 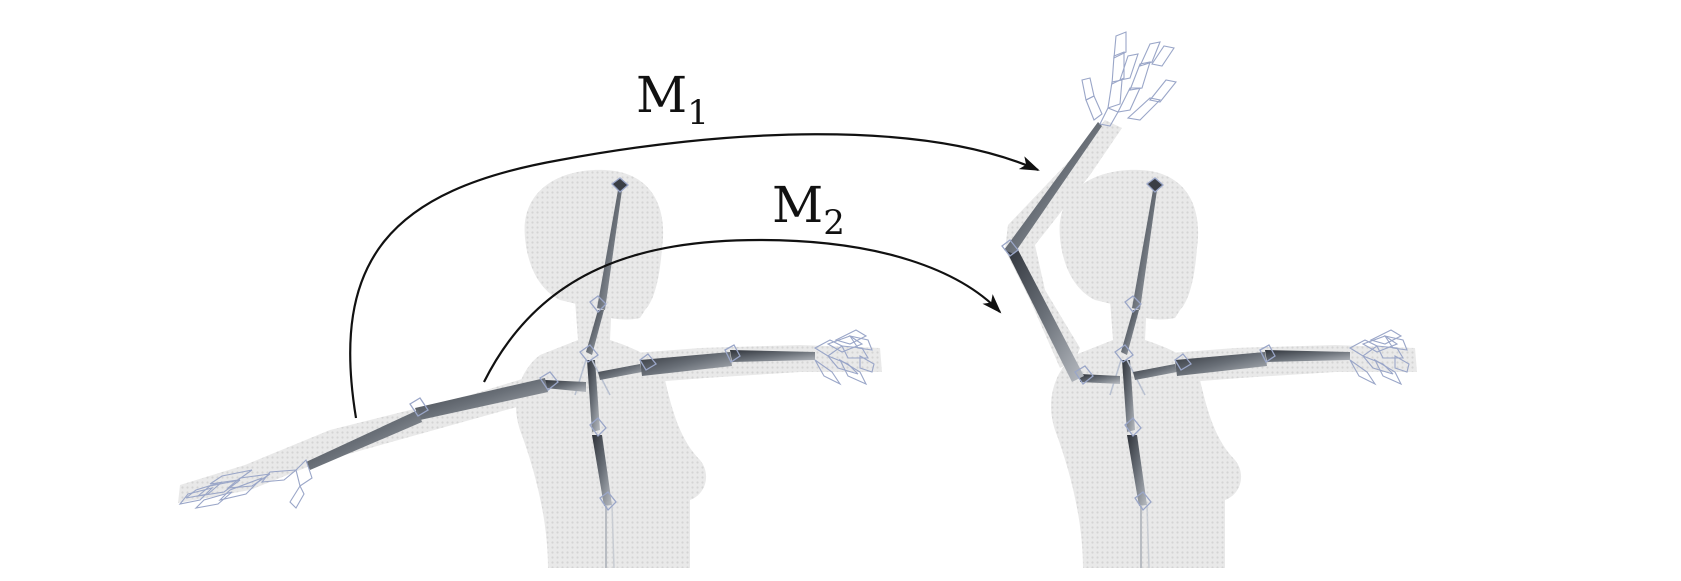 What do you see at coordinates (602, 470) in the screenshot?
I see `source-pelvis-bone` at bounding box center [602, 470].